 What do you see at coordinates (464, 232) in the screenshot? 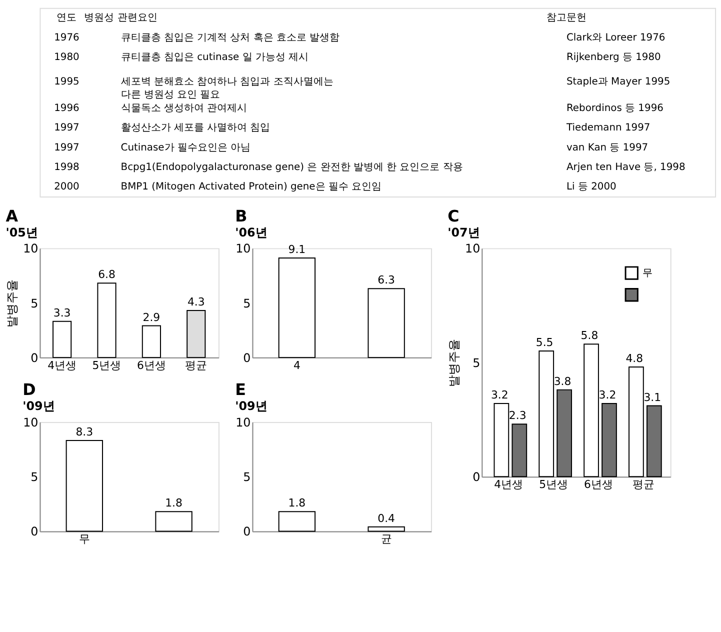
I see `chart-subtitle: '07년` at bounding box center [464, 232].